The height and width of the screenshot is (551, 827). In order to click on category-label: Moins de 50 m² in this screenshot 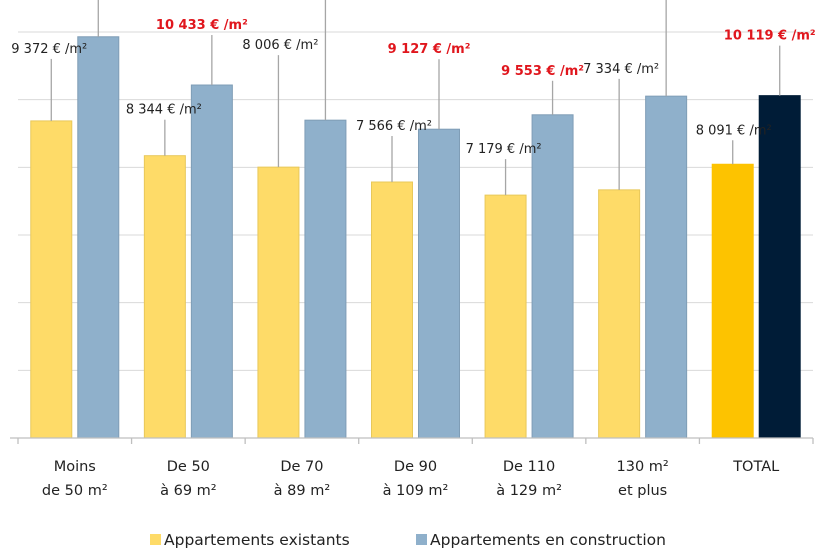, I will do `click(75, 479)`.